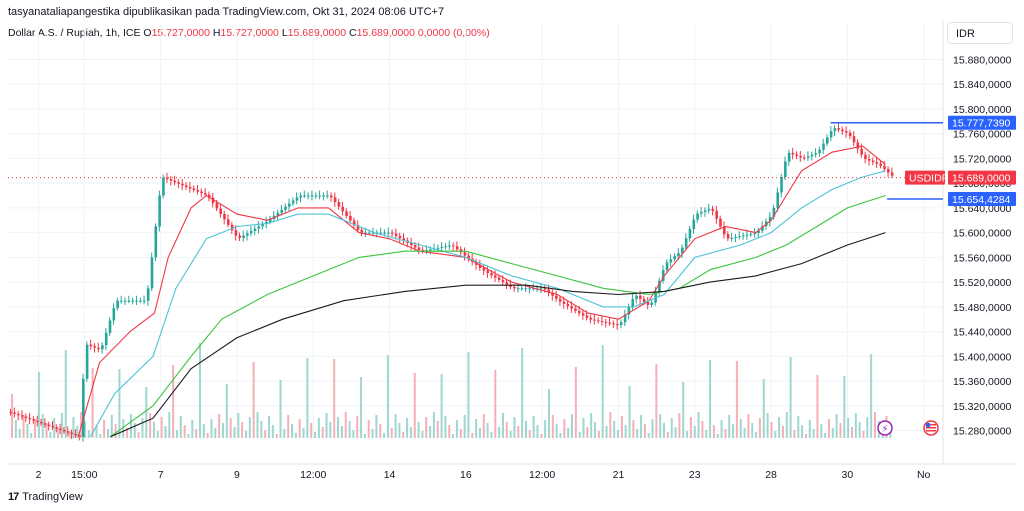 Image resolution: width=1024 pixels, height=511 pixels. I want to click on y-tick-label: 15.400,0000, so click(982, 357).